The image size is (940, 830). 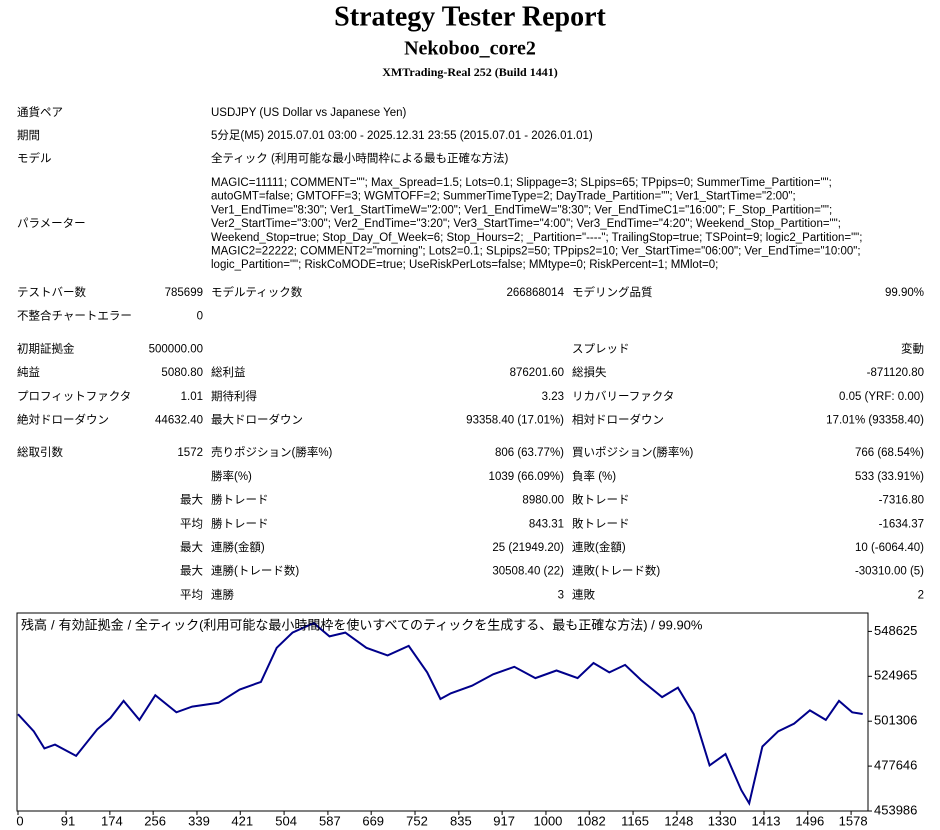 I want to click on x-tick-label: 0, so click(x=19, y=820).